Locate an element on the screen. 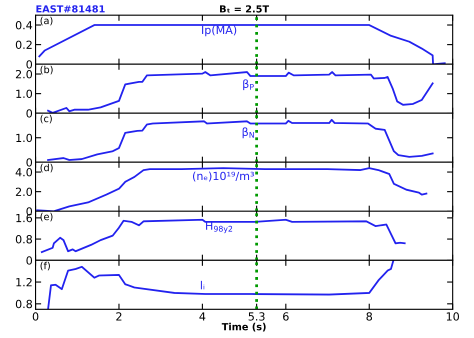 Image resolution: width=474 pixels, height=338 pixels. x-tick-label: 0 is located at coordinates (35, 316).